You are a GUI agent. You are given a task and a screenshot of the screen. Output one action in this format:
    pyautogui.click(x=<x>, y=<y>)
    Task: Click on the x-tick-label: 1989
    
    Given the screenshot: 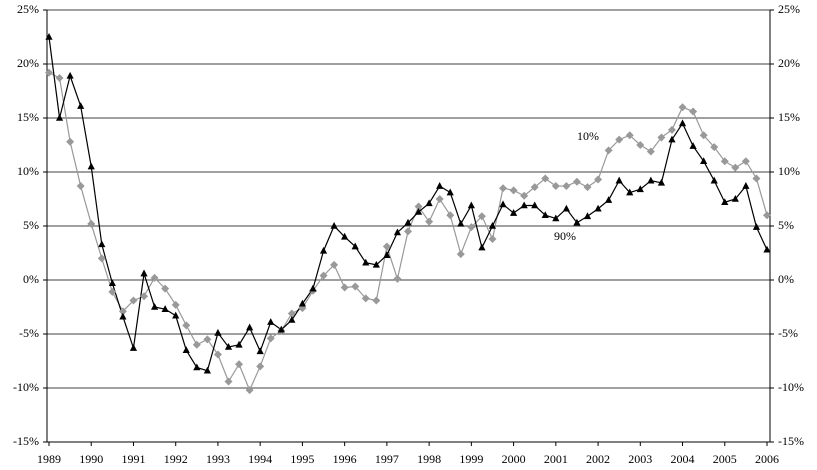 What is the action you would take?
    pyautogui.click(x=49, y=459)
    